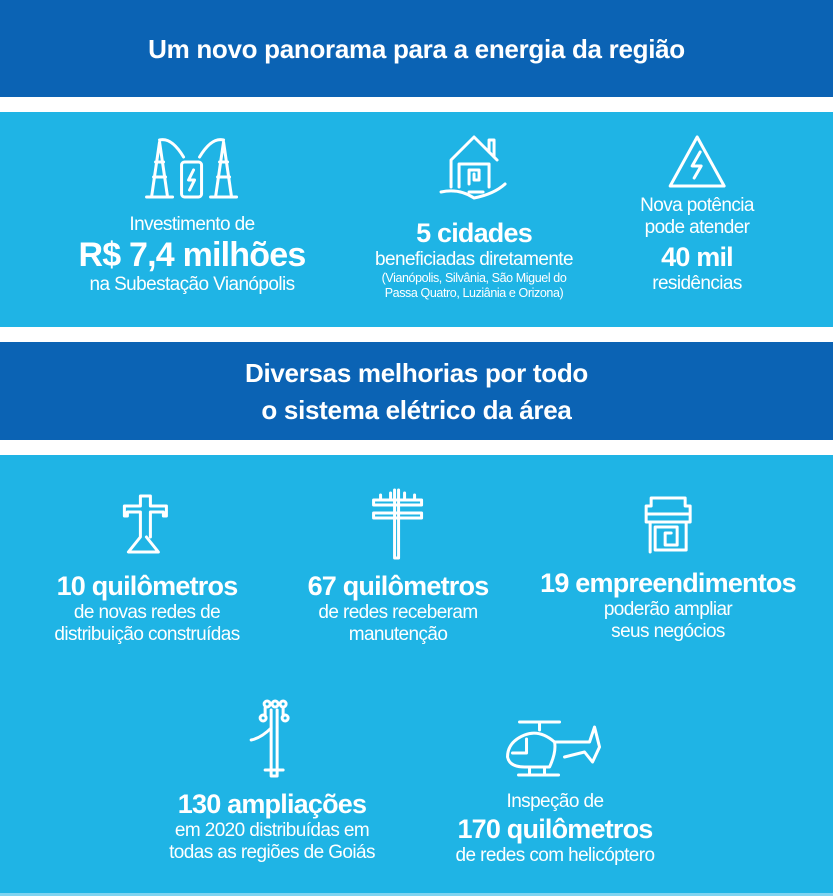 The image size is (833, 896). Describe the element at coordinates (398, 612) in the screenshot. I see `item-label: de redes receberam` at that location.